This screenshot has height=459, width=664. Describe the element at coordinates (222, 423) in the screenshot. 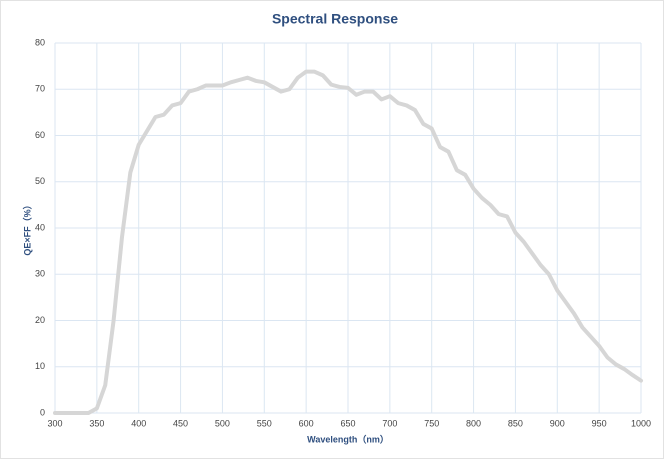

I see `x-tick-label: 500` at that location.